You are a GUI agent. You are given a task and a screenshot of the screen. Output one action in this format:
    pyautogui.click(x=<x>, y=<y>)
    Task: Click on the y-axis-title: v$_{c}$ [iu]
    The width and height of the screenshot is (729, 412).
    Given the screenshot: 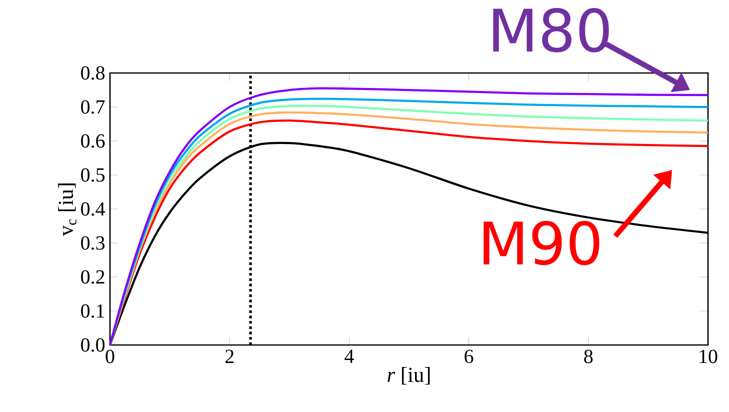 What is the action you would take?
    pyautogui.click(x=67, y=210)
    